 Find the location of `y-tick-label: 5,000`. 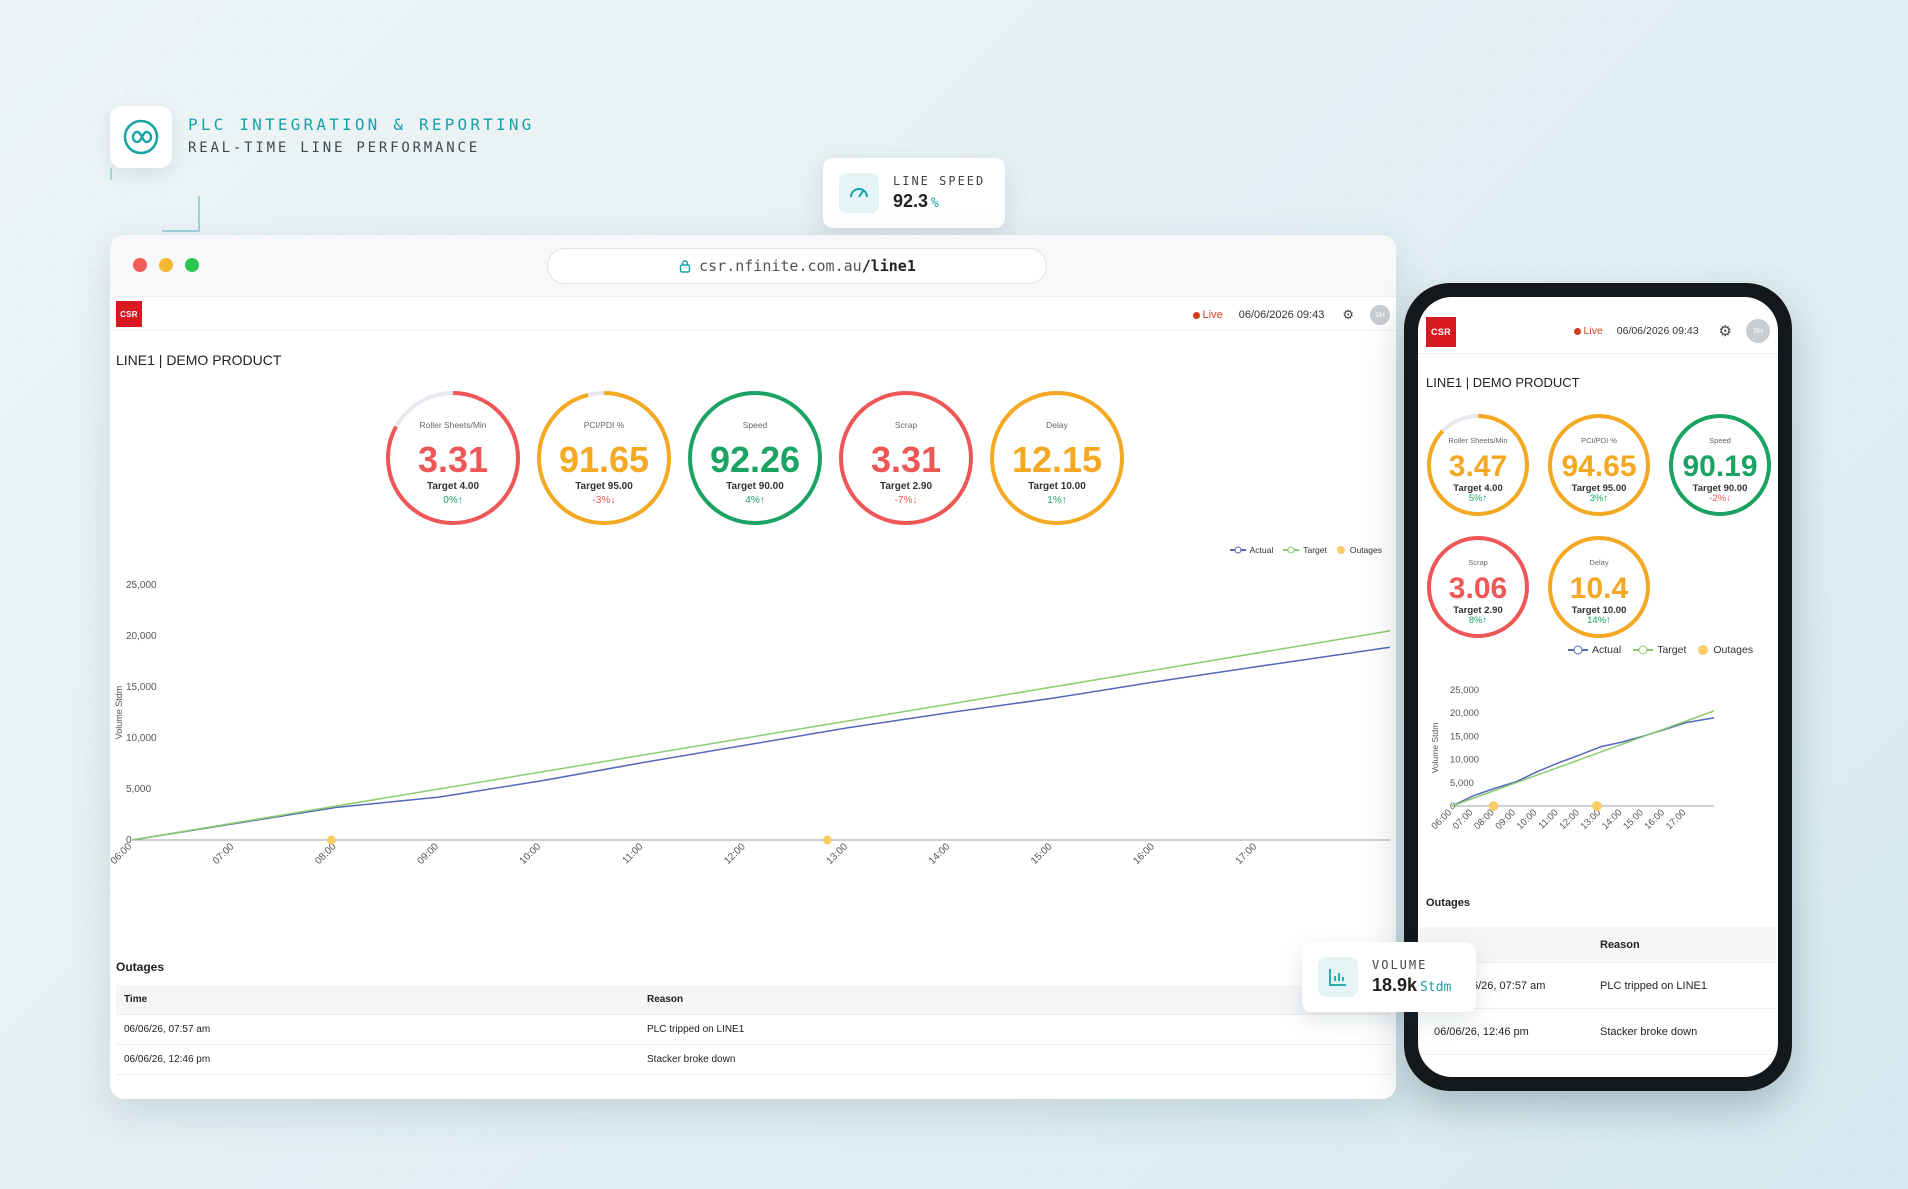

y-tick-label: 5,000 is located at coordinates (138, 789).